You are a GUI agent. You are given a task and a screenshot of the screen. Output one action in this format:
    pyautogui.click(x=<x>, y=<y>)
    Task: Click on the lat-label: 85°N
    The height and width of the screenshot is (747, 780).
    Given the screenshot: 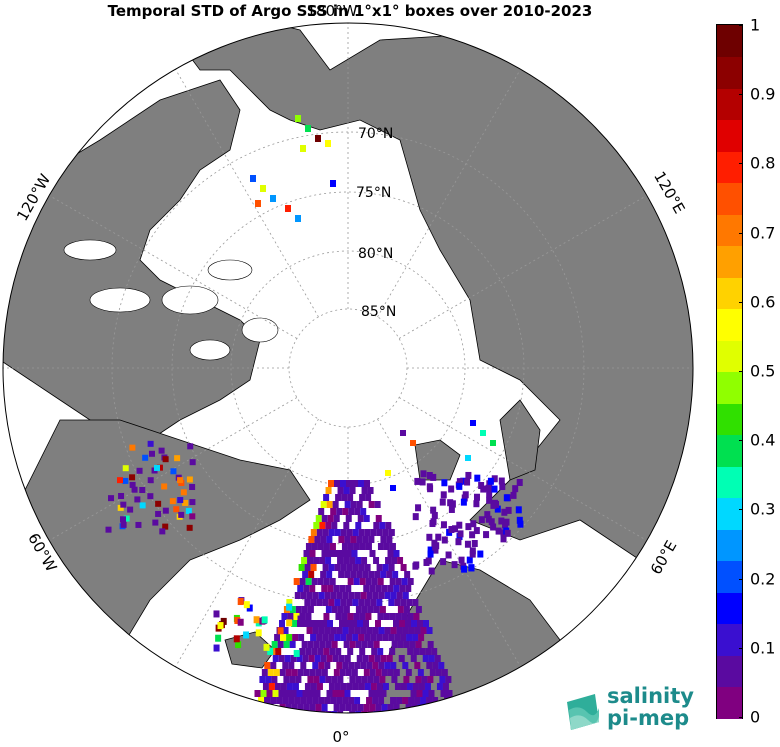 What is the action you would take?
    pyautogui.click(x=378, y=312)
    